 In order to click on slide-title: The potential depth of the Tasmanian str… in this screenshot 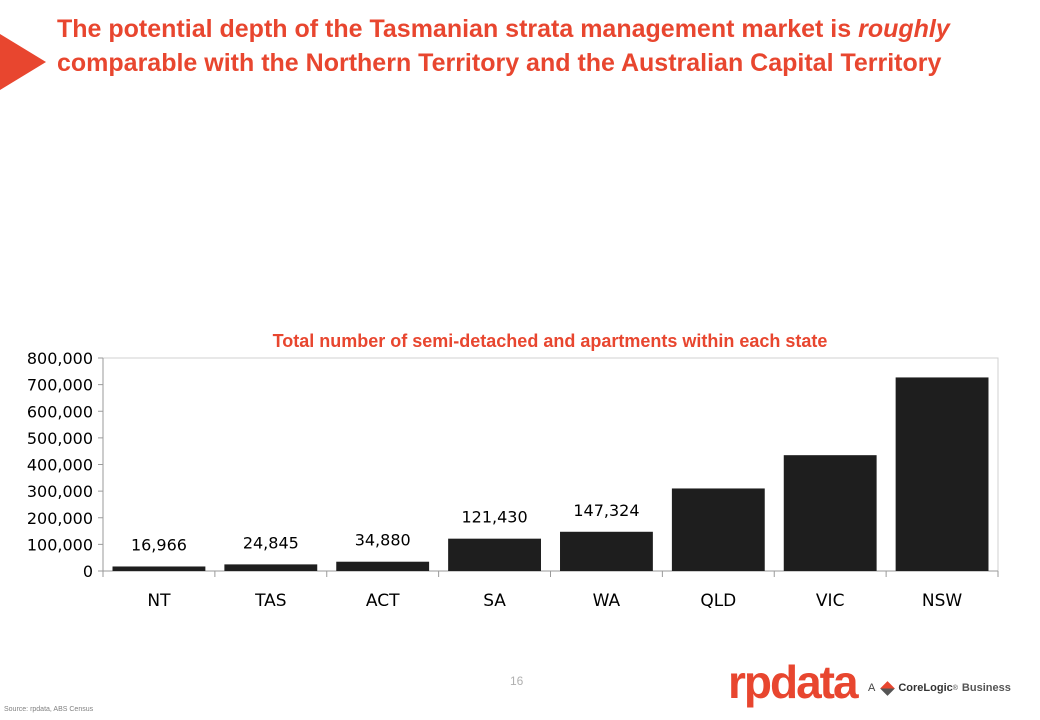, I will do `click(537, 46)`.